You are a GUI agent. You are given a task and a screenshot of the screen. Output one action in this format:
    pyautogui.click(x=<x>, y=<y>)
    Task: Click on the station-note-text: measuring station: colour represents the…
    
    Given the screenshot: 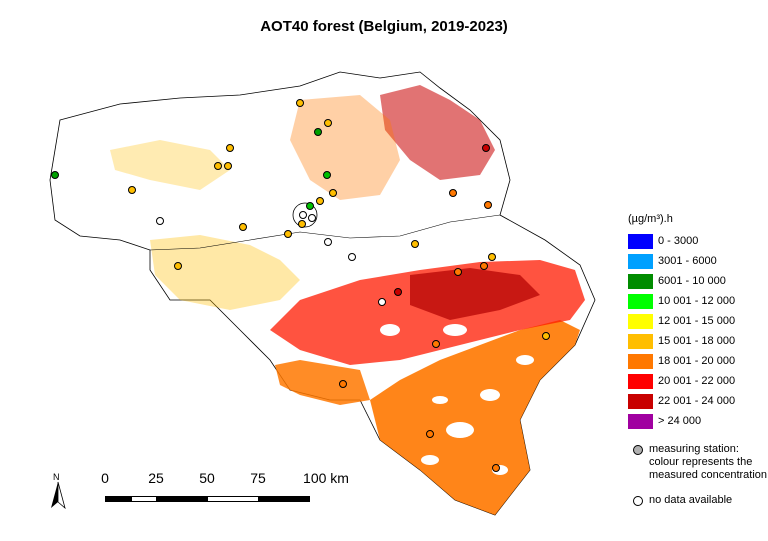 What is the action you would take?
    pyautogui.click(x=708, y=462)
    